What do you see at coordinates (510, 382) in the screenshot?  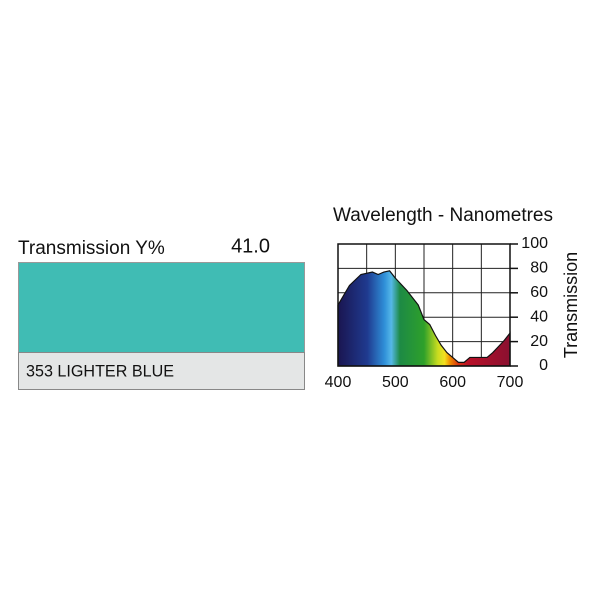 I see `x-tick-label: 700` at bounding box center [510, 382].